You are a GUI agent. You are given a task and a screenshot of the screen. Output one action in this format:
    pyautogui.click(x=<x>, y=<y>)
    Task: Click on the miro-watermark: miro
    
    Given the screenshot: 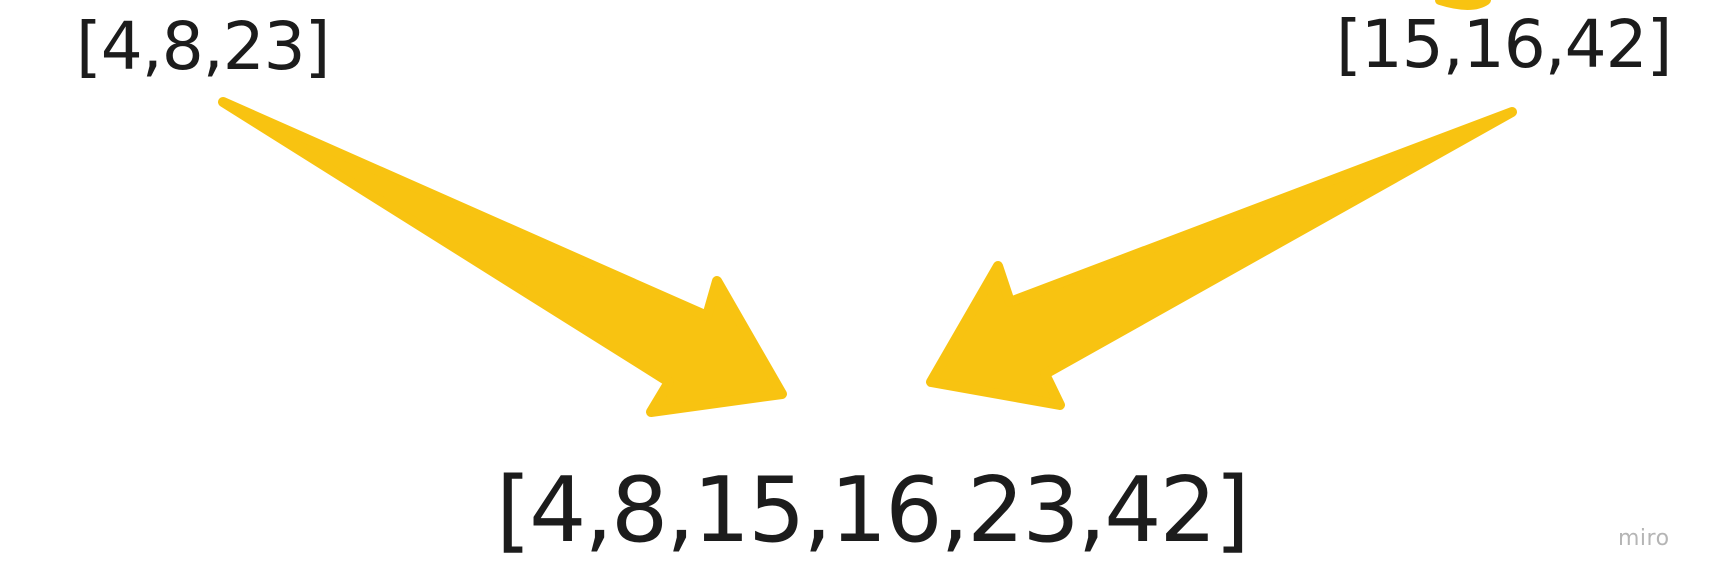 What is the action you would take?
    pyautogui.click(x=1644, y=538)
    